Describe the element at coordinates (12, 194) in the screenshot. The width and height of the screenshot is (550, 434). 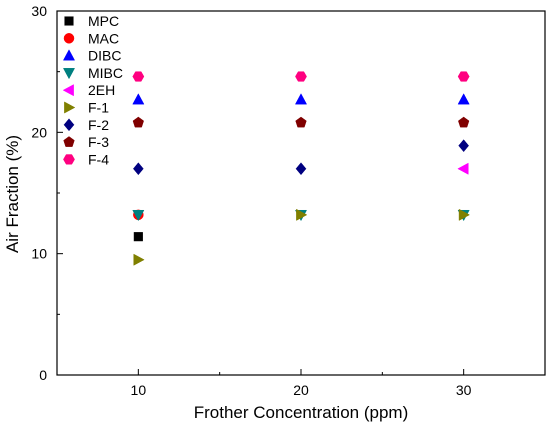
I see `y-axis-title: Air Fraction (%)` at that location.